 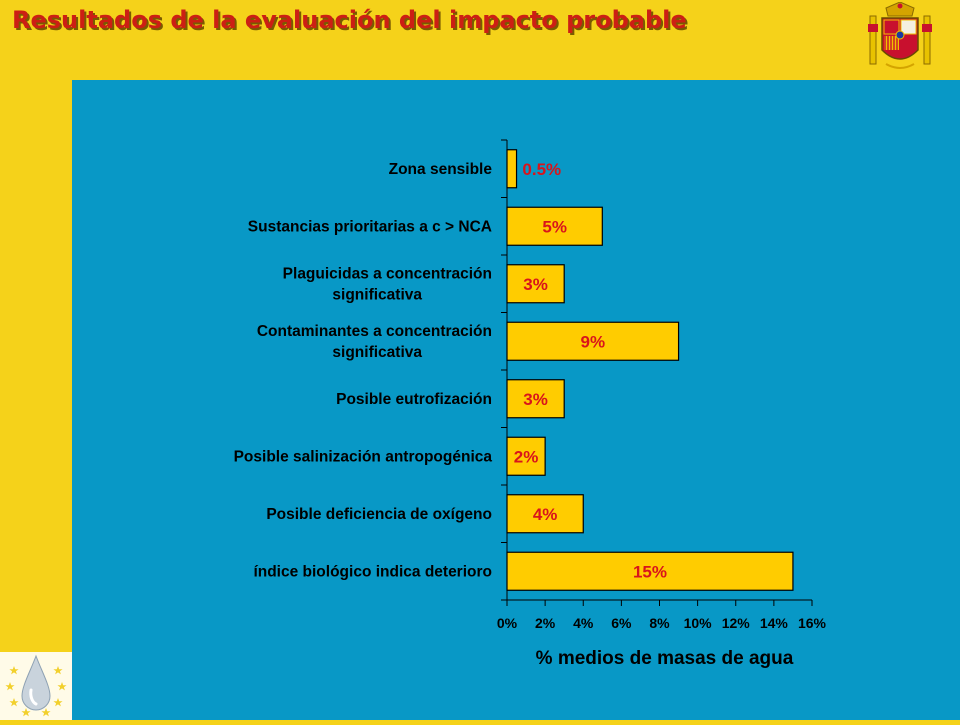 What do you see at coordinates (541, 169) in the screenshot?
I see `data-label: 0.5%` at bounding box center [541, 169].